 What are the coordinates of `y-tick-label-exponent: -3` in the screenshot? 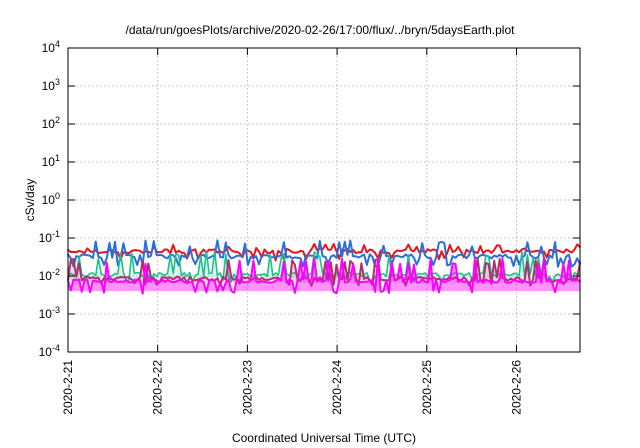 It's located at (56, 310).